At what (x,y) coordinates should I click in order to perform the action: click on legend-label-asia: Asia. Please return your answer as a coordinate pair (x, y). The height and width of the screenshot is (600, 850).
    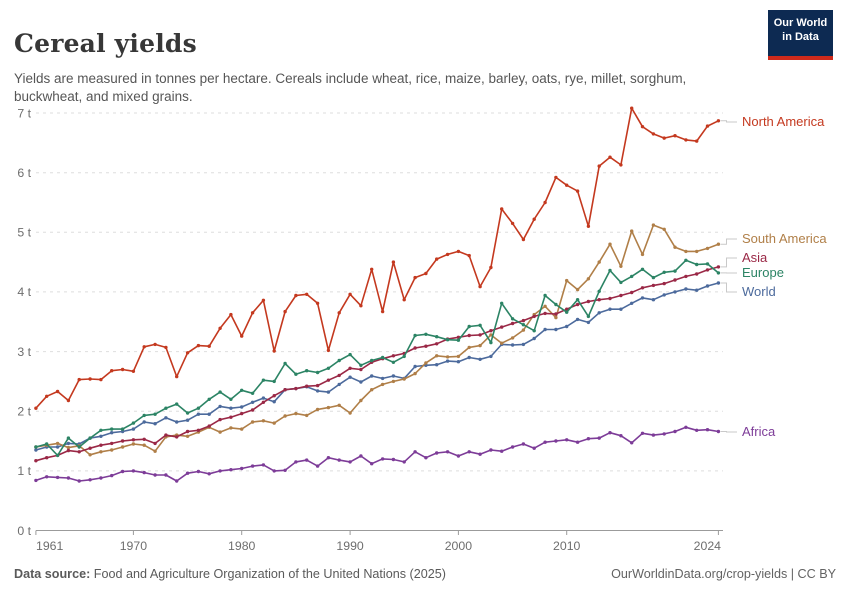
    Looking at the image, I should click on (755, 257).